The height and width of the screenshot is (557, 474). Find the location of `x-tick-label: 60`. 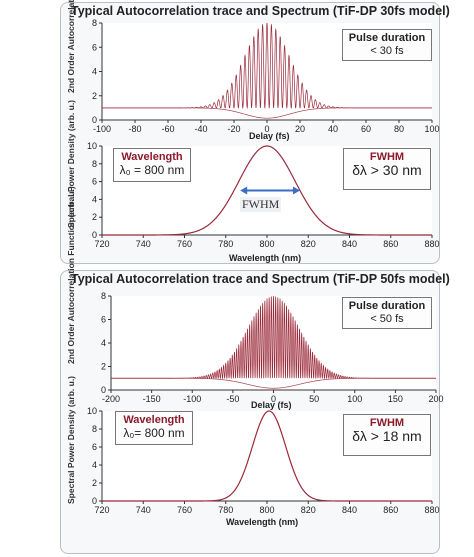

x-tick-label: 60 is located at coordinates (366, 129).